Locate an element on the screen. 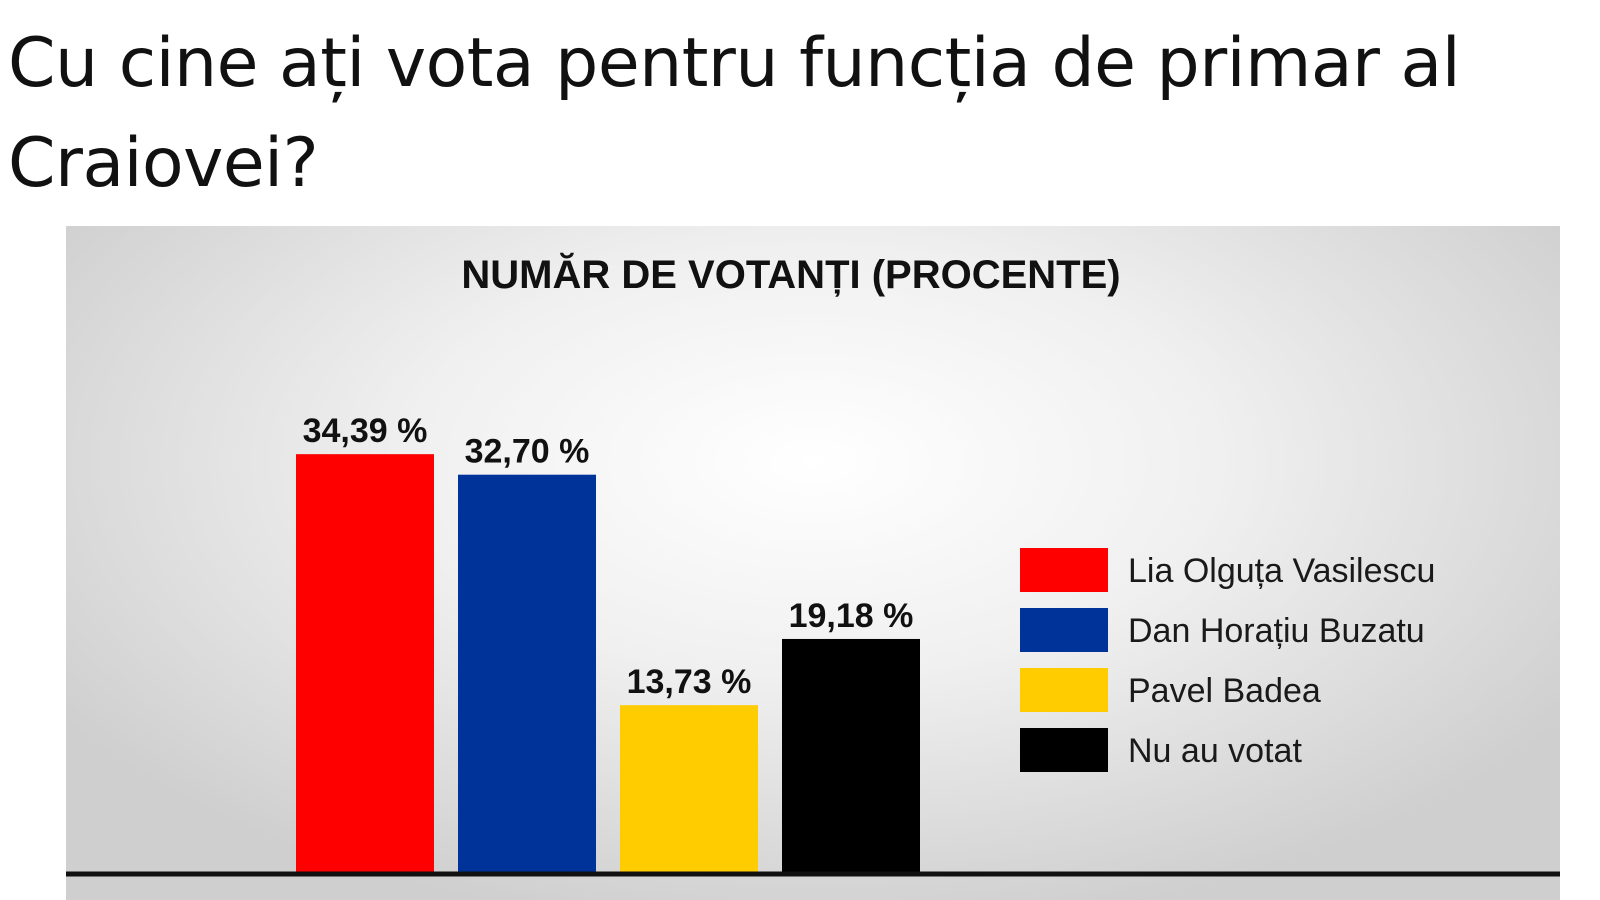  legend-label-2: Dan Horațiu Buzatu is located at coordinates (1276, 631).